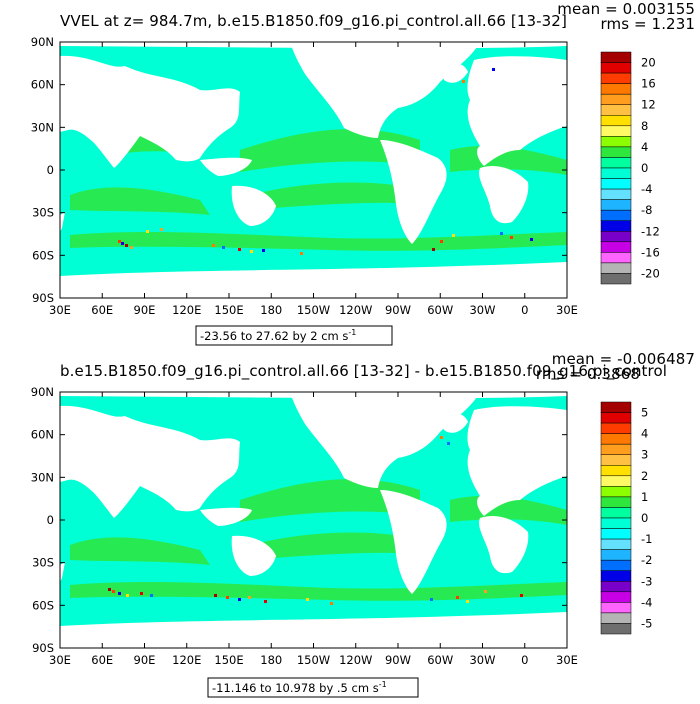 This screenshot has width=700, height=704. What do you see at coordinates (299, 687) in the screenshot?
I see `range-label: -11.146 to 10.978 by .5 cm s-1` at bounding box center [299, 687].